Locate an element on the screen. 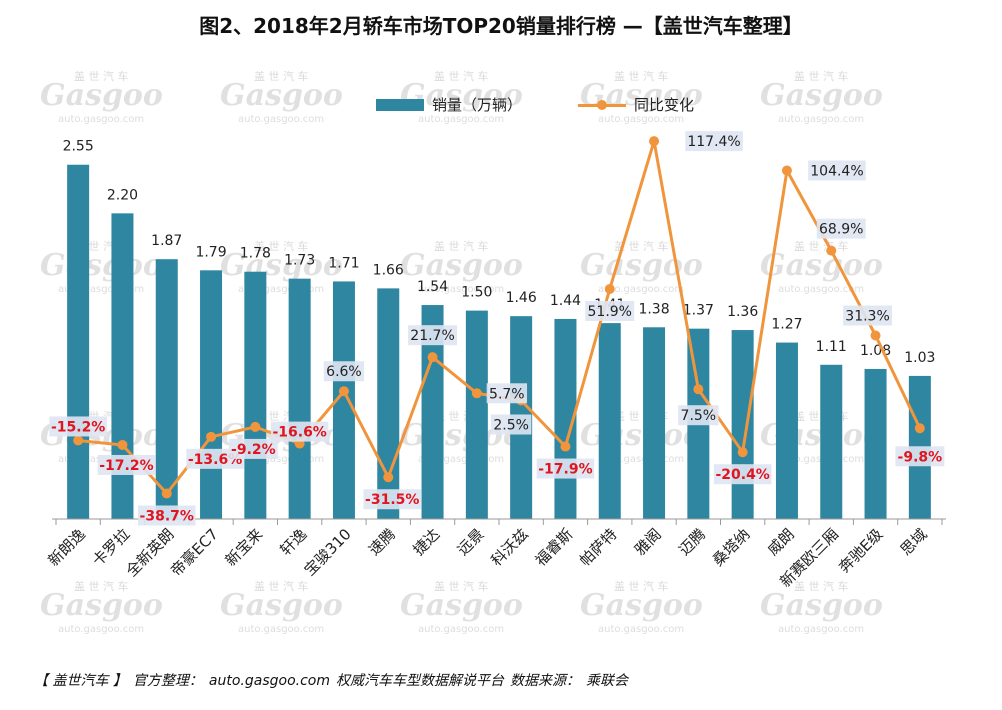 The image size is (1002, 710). bar-value-label: 1.38 is located at coordinates (653, 309).